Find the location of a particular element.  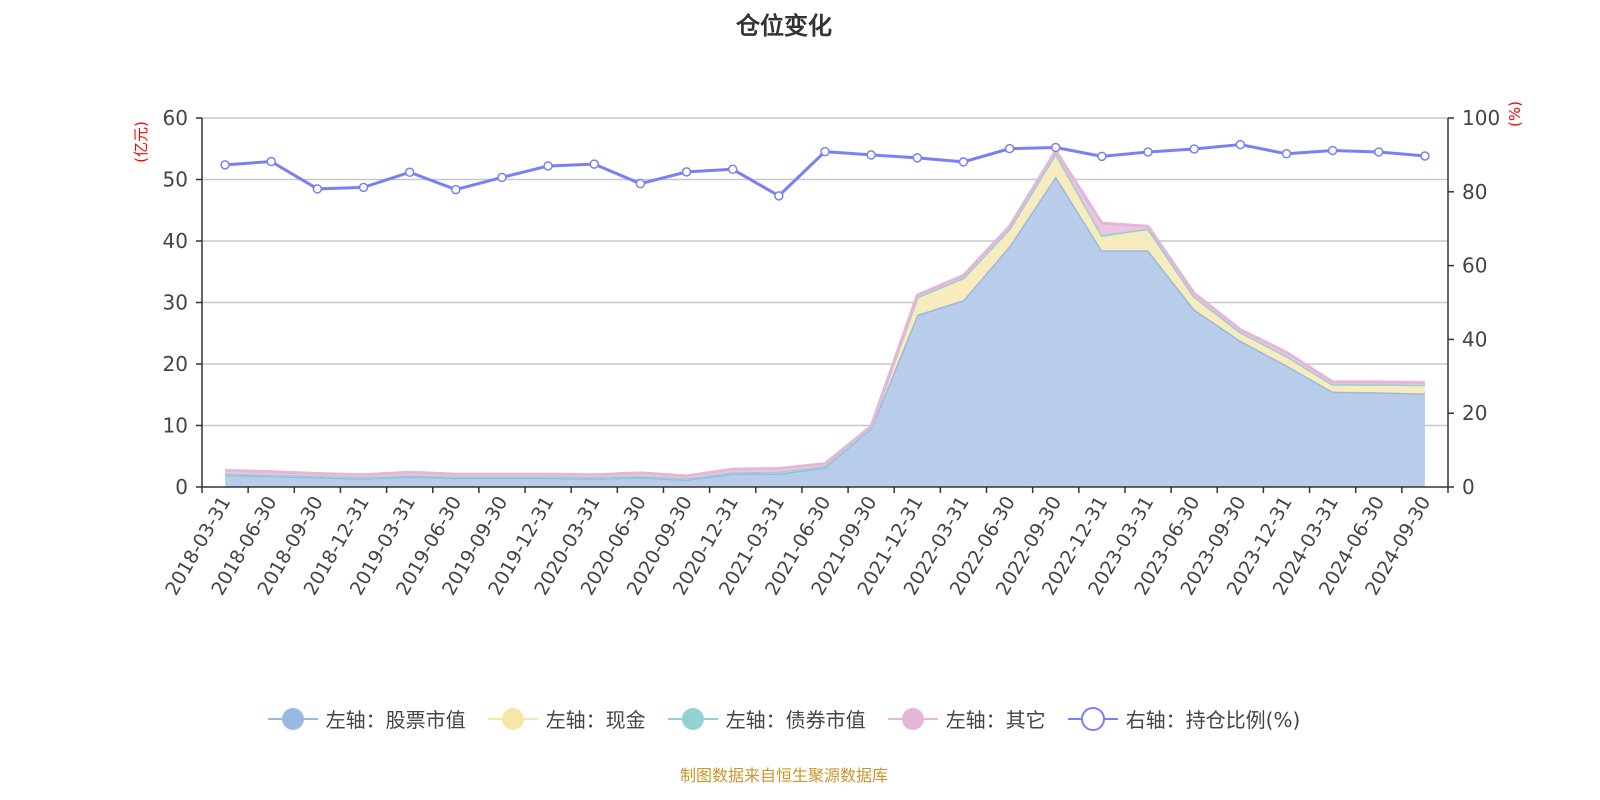

legend-item: 左轴：现金 is located at coordinates (566, 718).